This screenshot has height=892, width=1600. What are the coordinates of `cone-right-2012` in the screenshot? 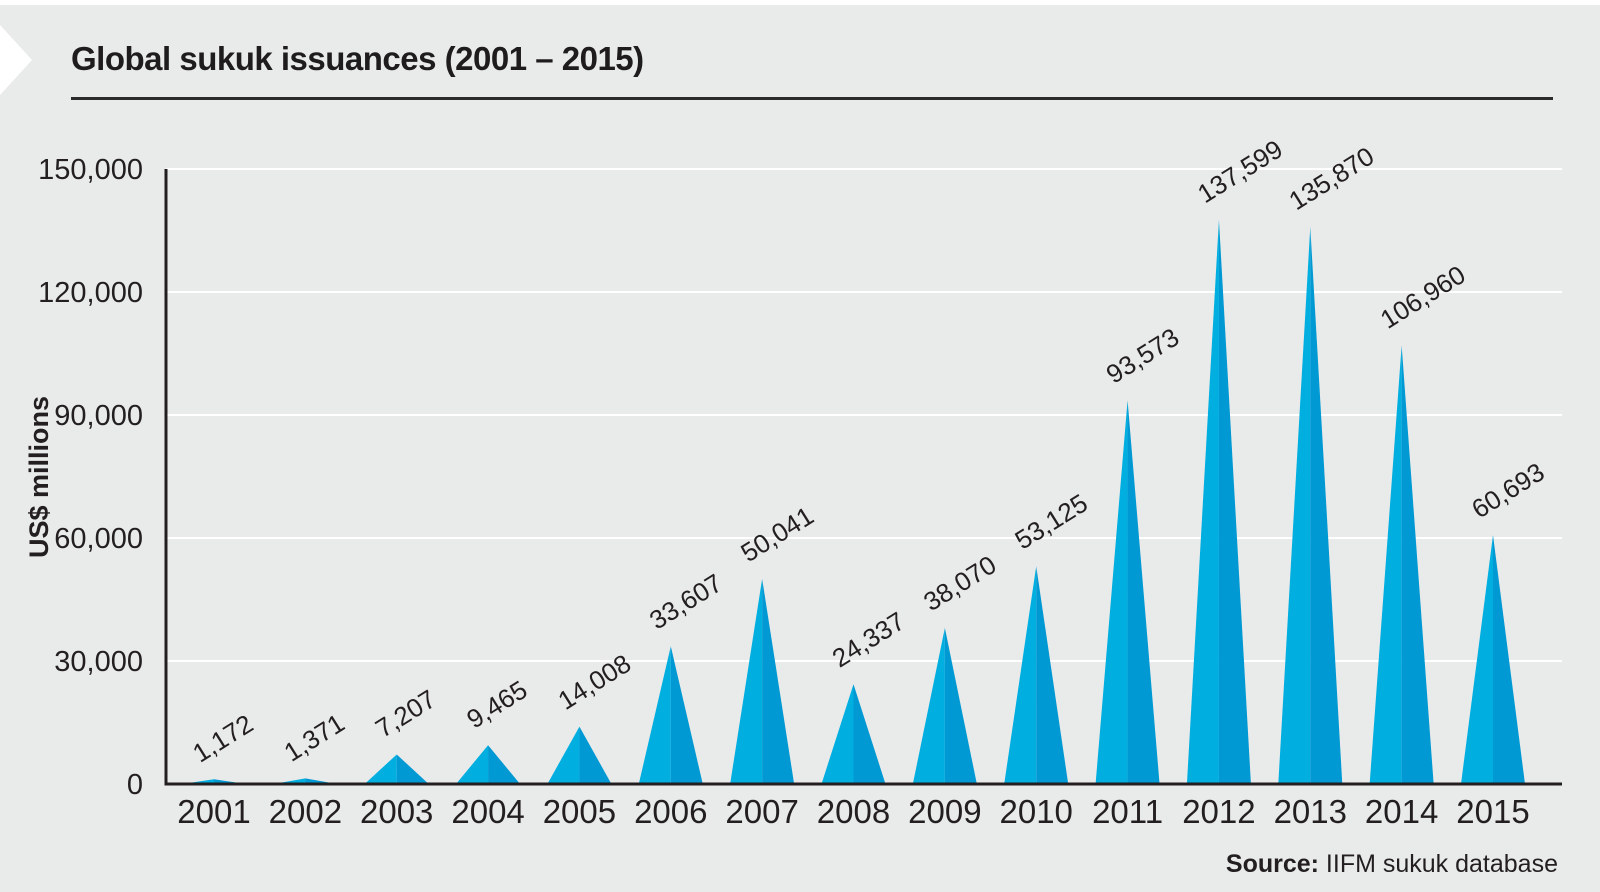 It's located at (1234, 501).